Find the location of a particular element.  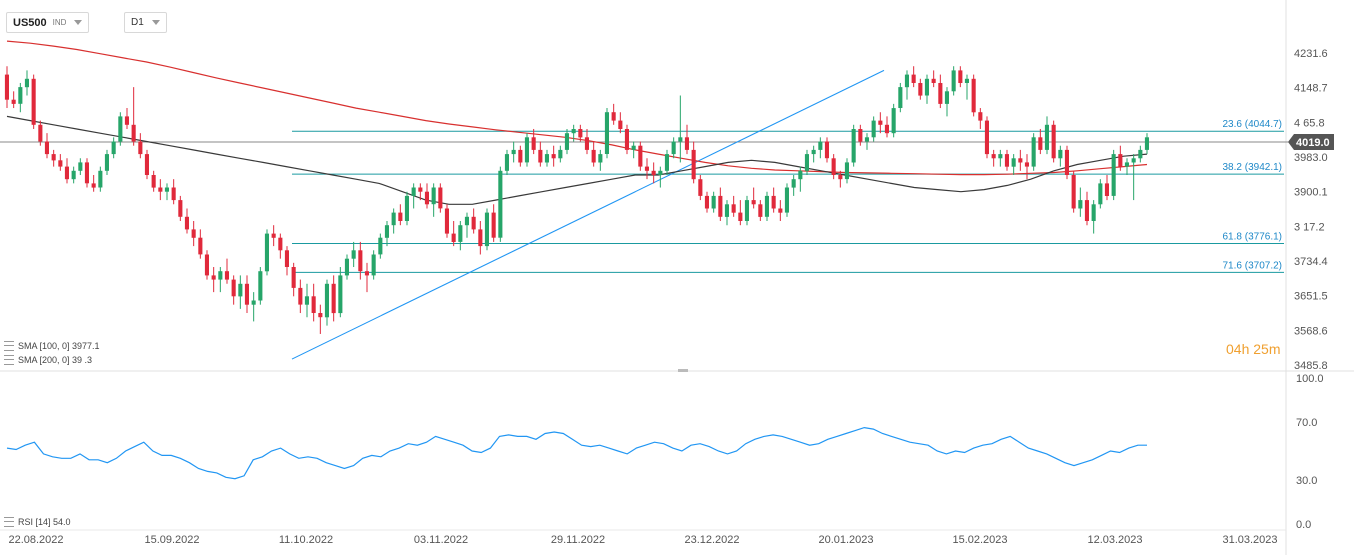

legend-sma200: SMA [200, 0] 39 .3 is located at coordinates (48, 360).